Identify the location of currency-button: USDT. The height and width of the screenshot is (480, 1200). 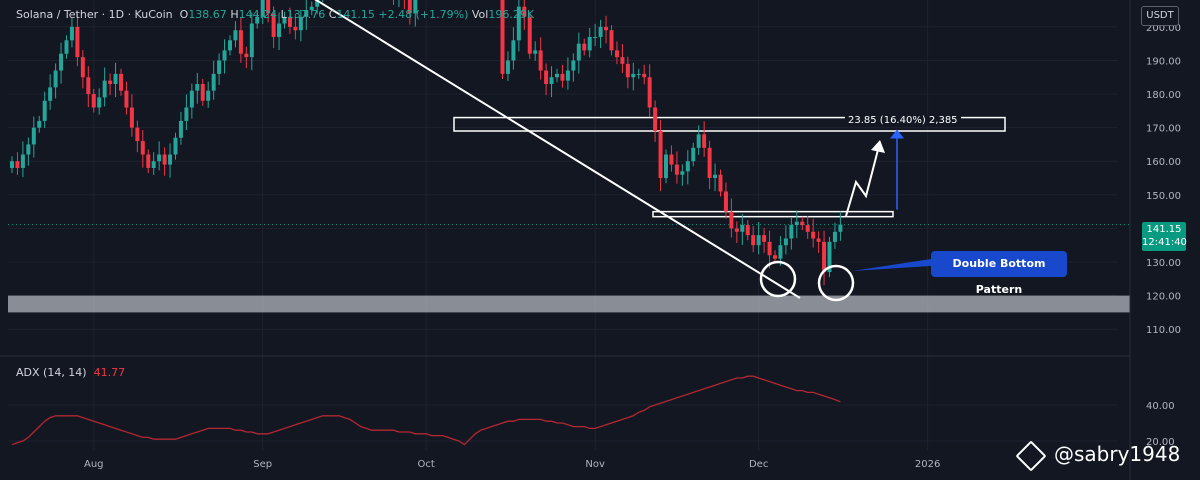
(1160, 16).